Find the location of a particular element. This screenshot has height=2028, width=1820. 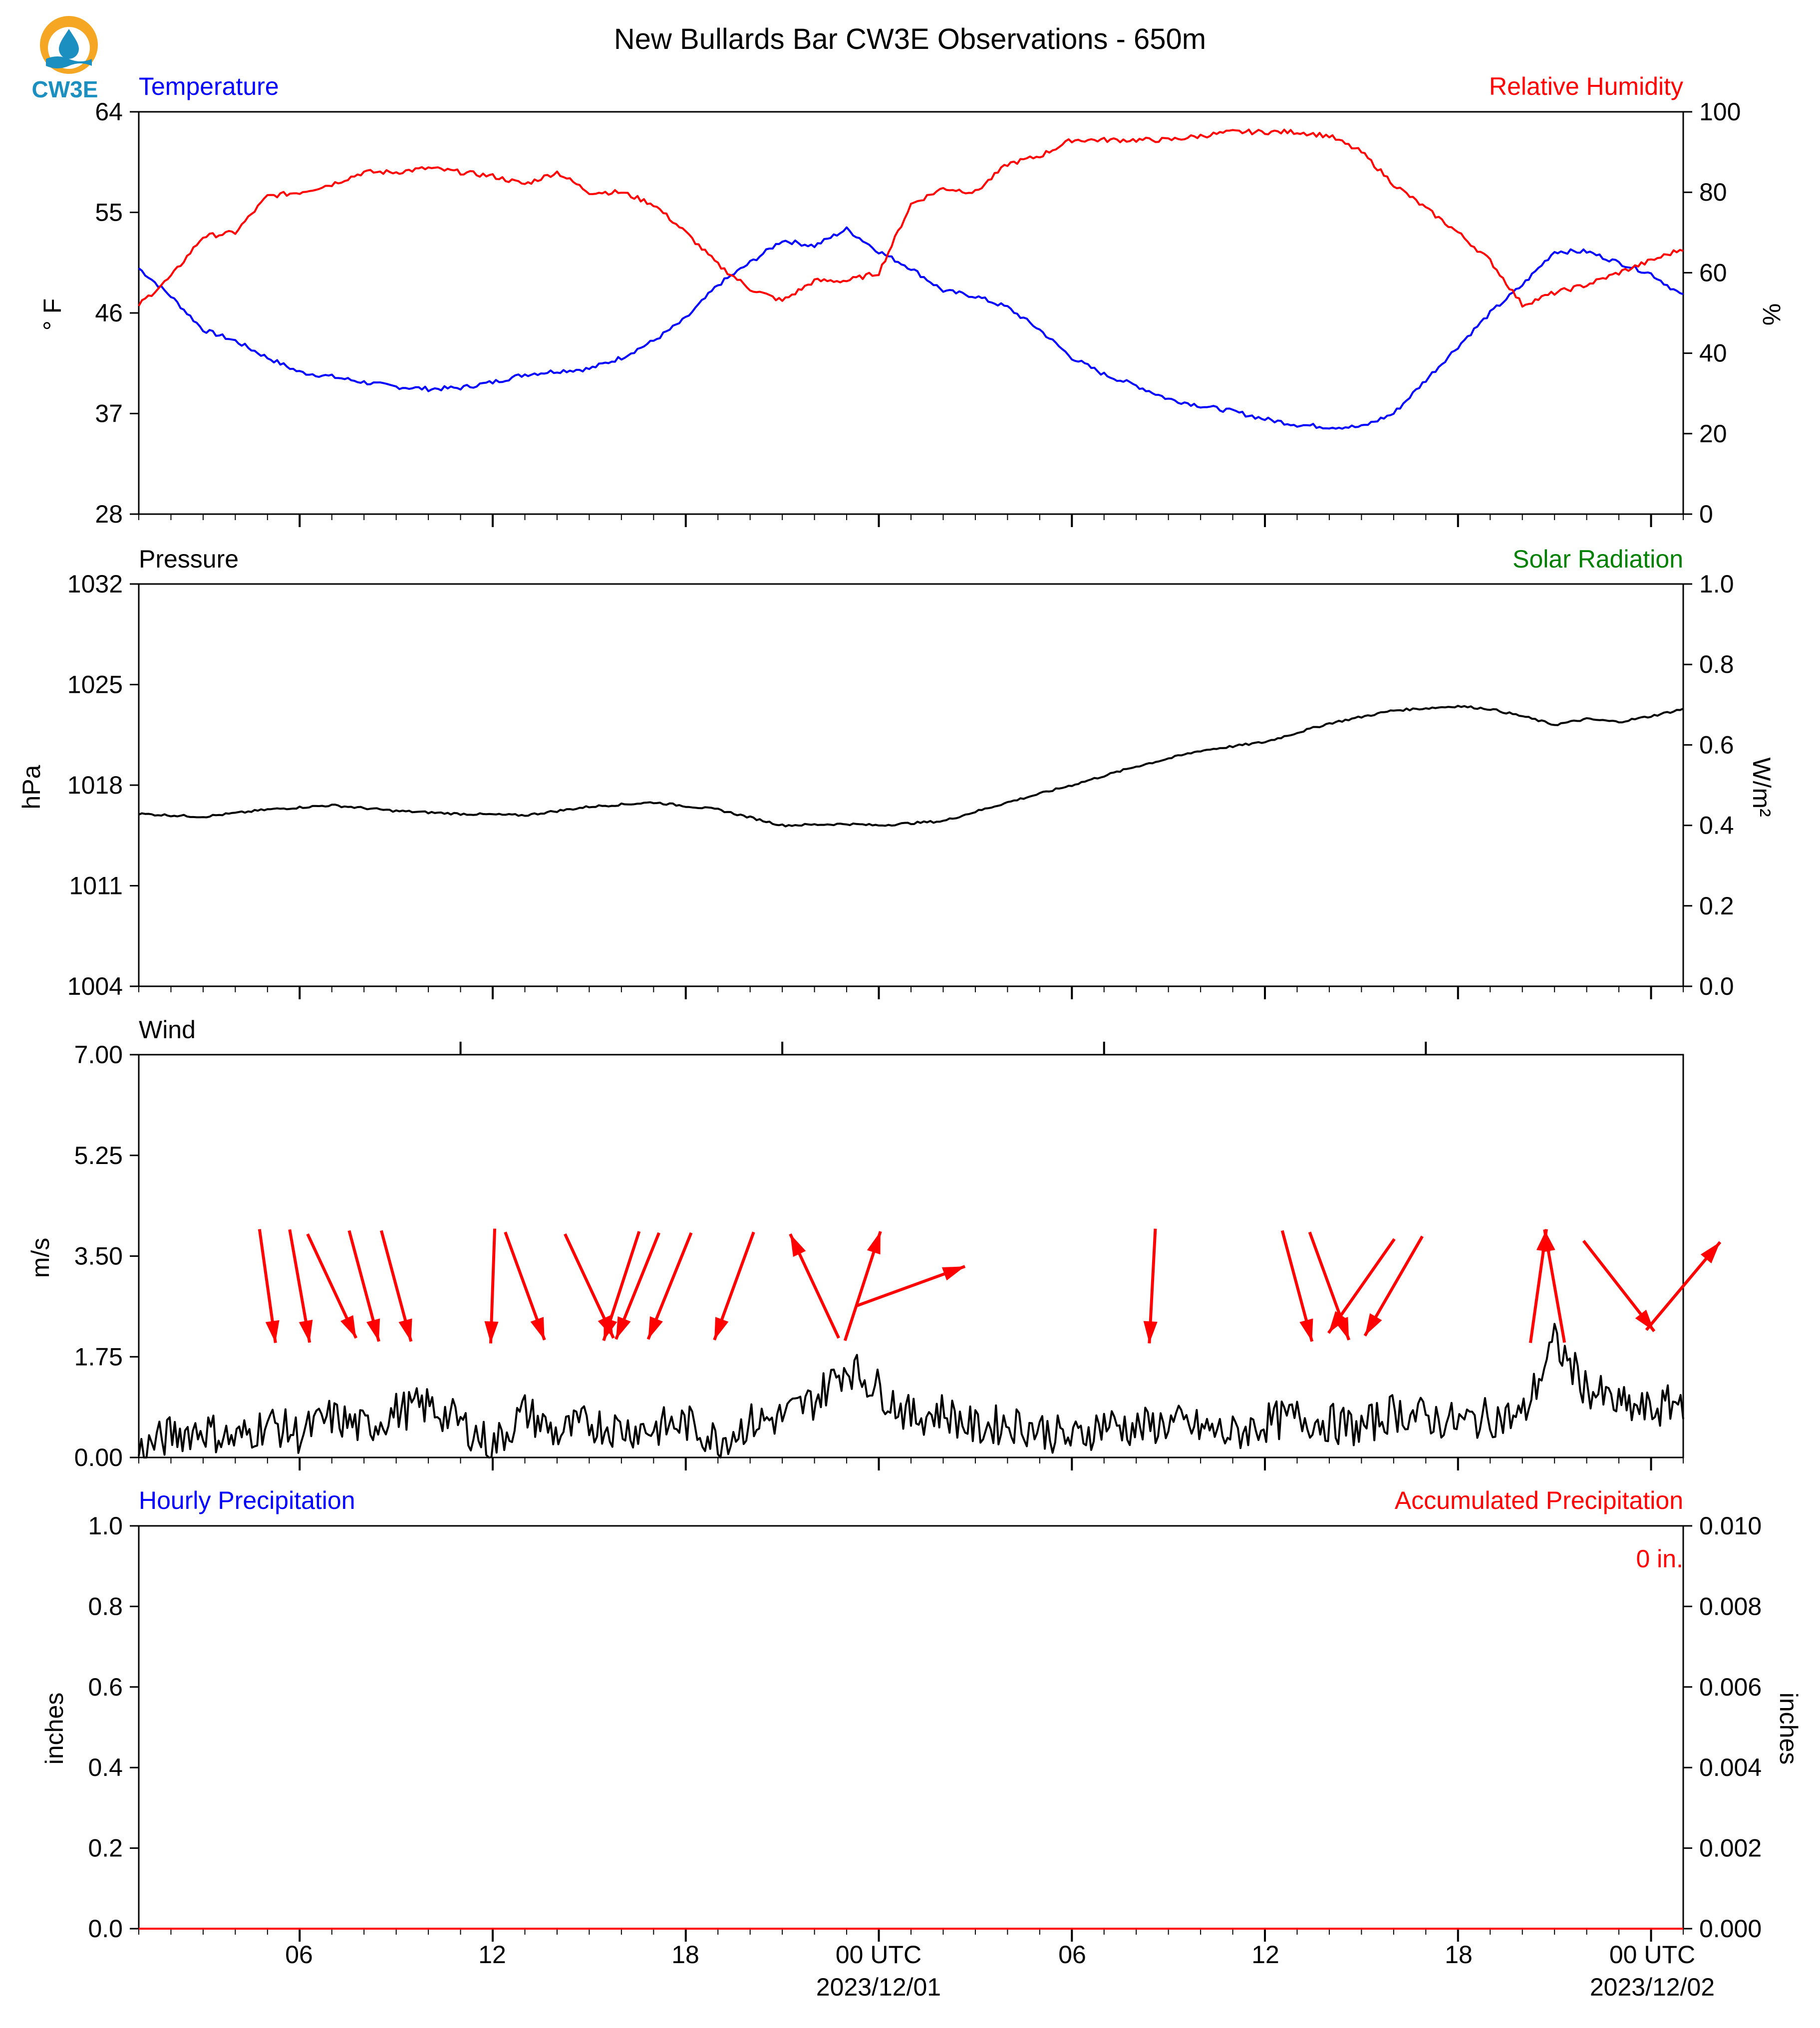

solar-axis-unit: W/m² is located at coordinates (1762, 787).